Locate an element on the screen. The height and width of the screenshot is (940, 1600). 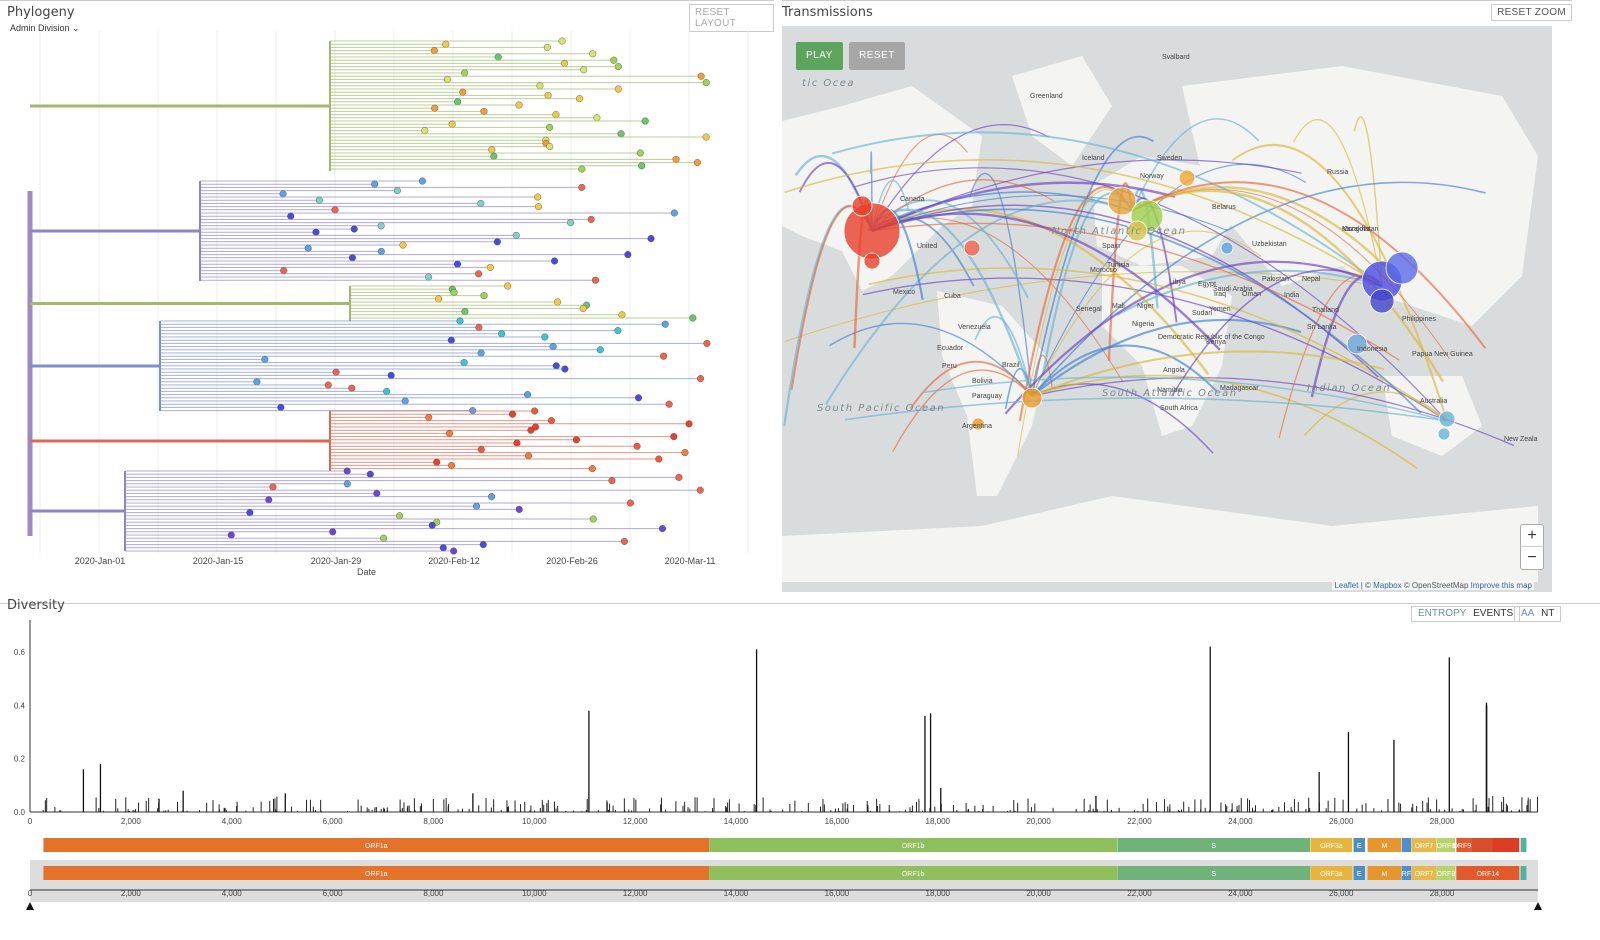
events-toggle: EVENTS is located at coordinates (1493, 613).